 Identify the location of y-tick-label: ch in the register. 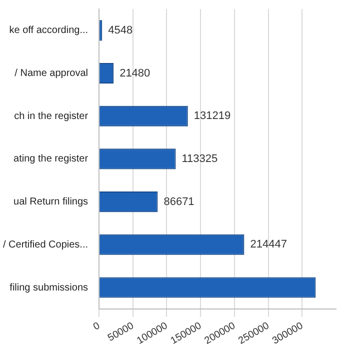
(51, 116).